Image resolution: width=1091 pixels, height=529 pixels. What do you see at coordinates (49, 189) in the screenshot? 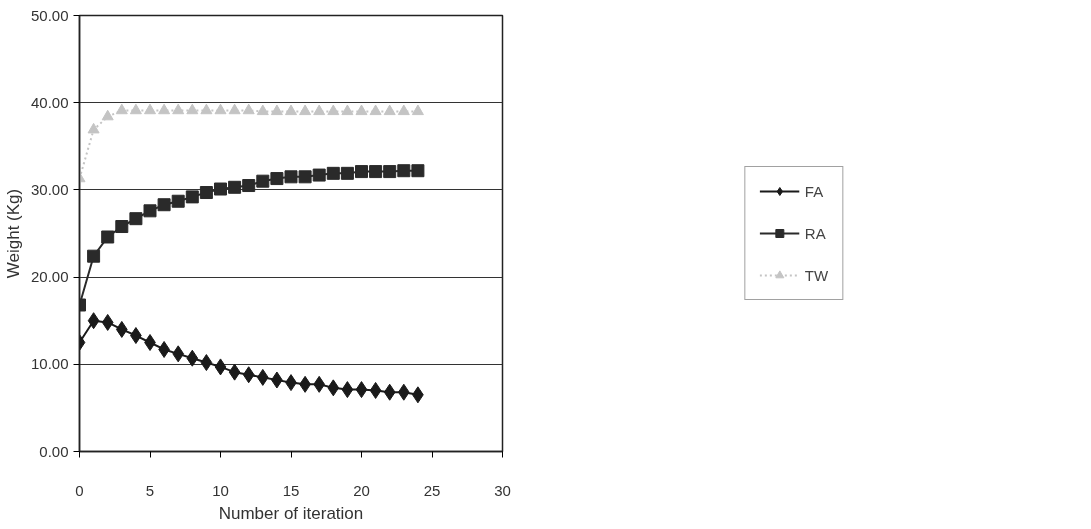
I see `y-tick-label: 30.00` at bounding box center [49, 189].